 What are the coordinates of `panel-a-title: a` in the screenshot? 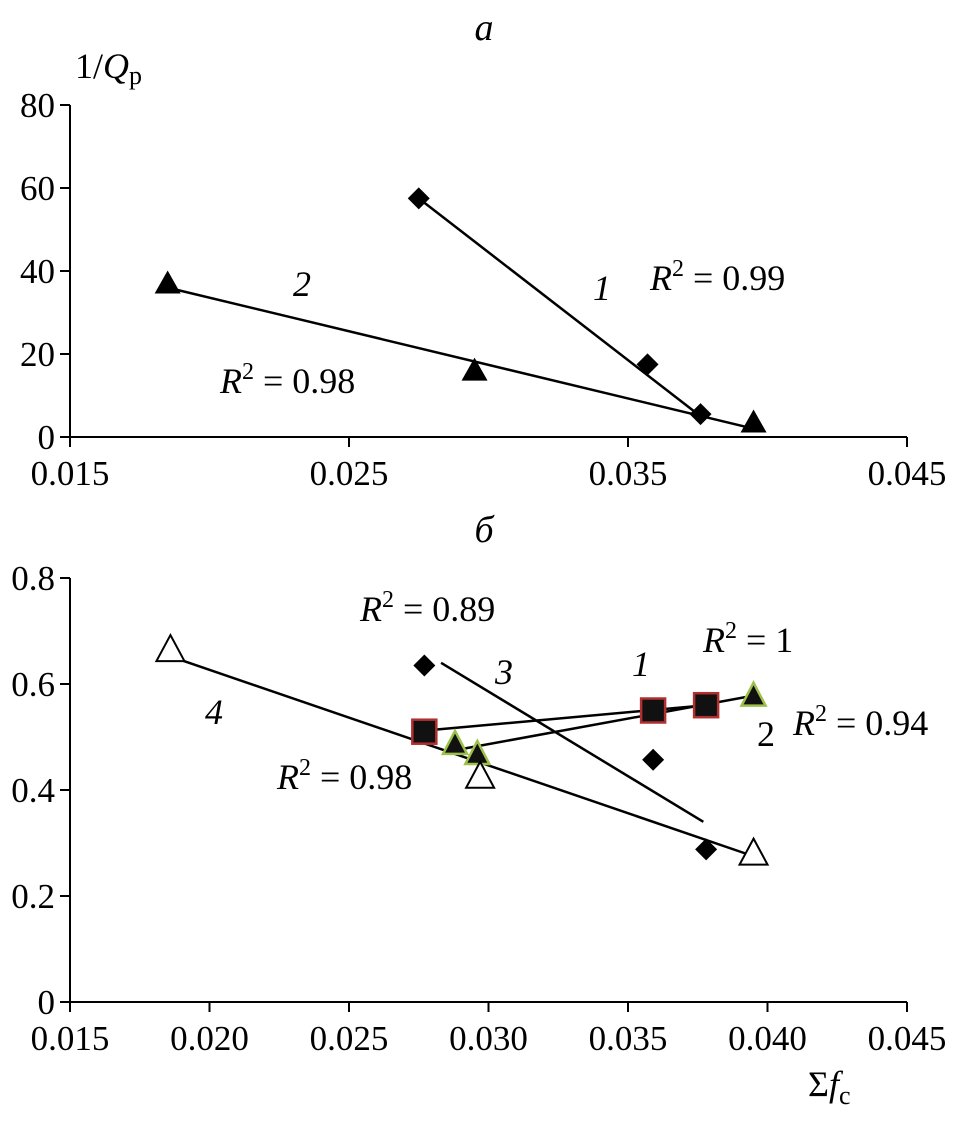 It's located at (484, 28).